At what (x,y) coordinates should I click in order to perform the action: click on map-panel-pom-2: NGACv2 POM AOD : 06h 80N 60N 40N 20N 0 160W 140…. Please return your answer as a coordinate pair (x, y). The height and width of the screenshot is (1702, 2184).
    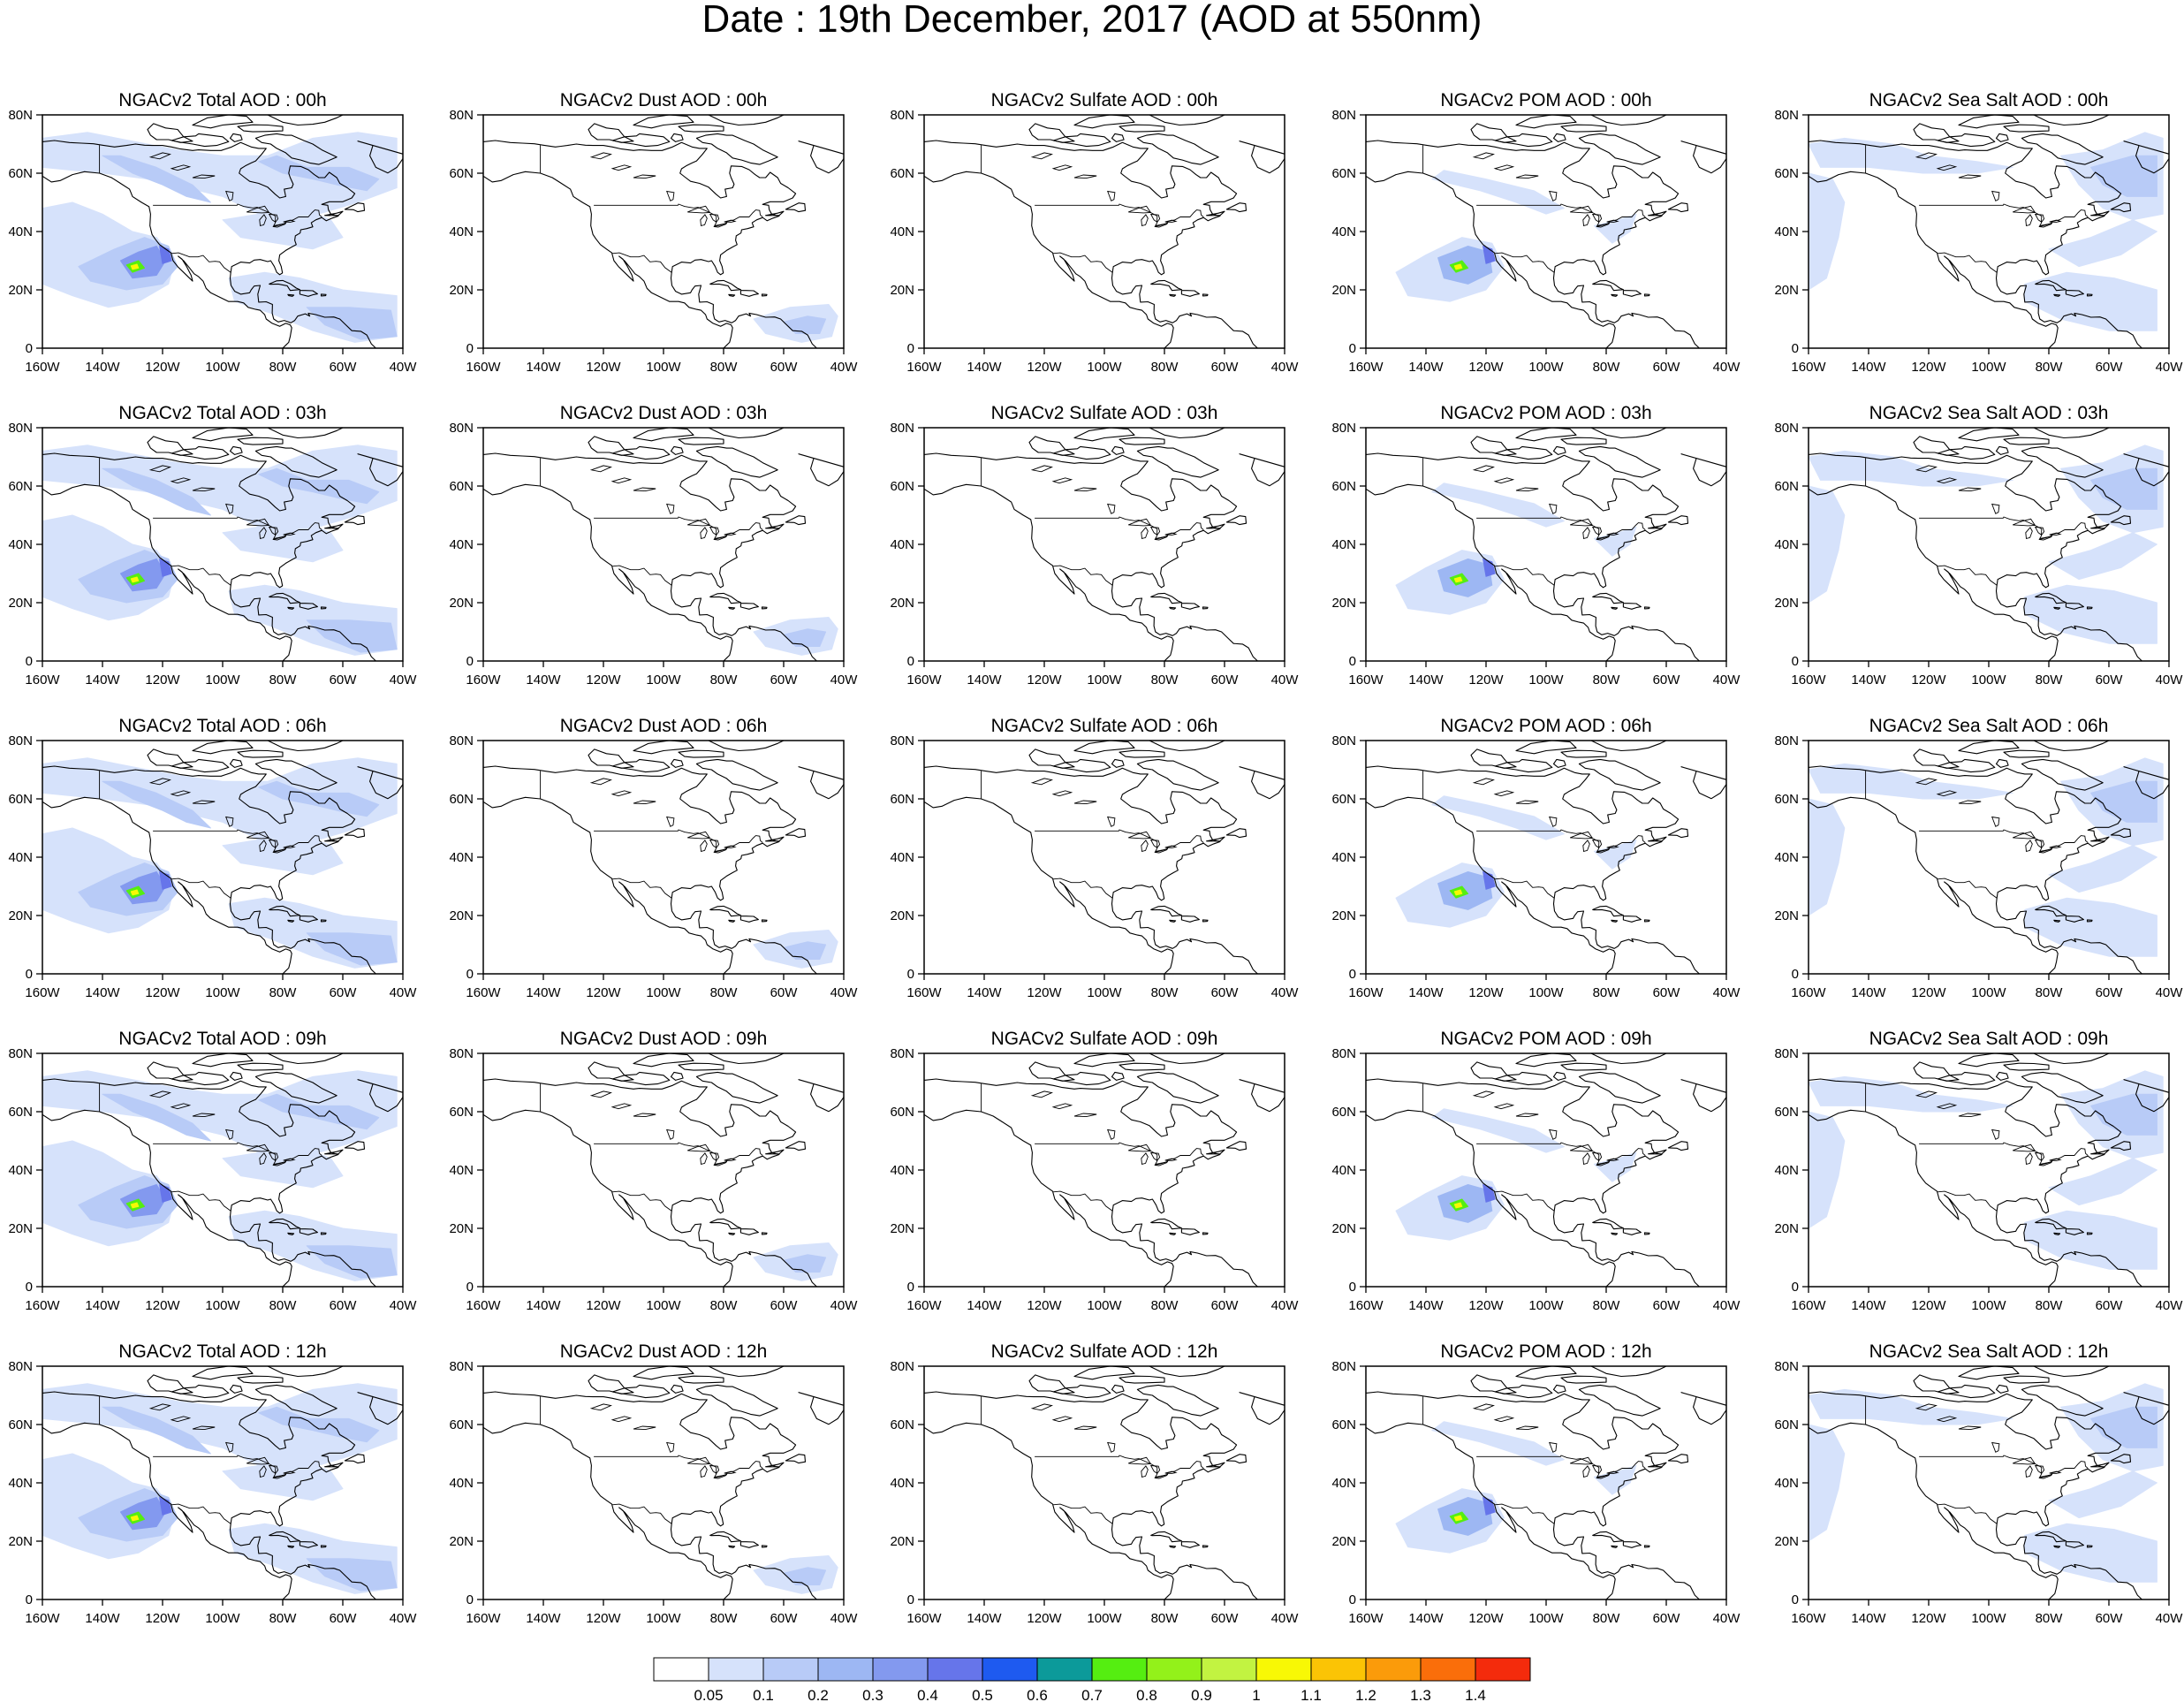
    Looking at the image, I should click on (1535, 858).